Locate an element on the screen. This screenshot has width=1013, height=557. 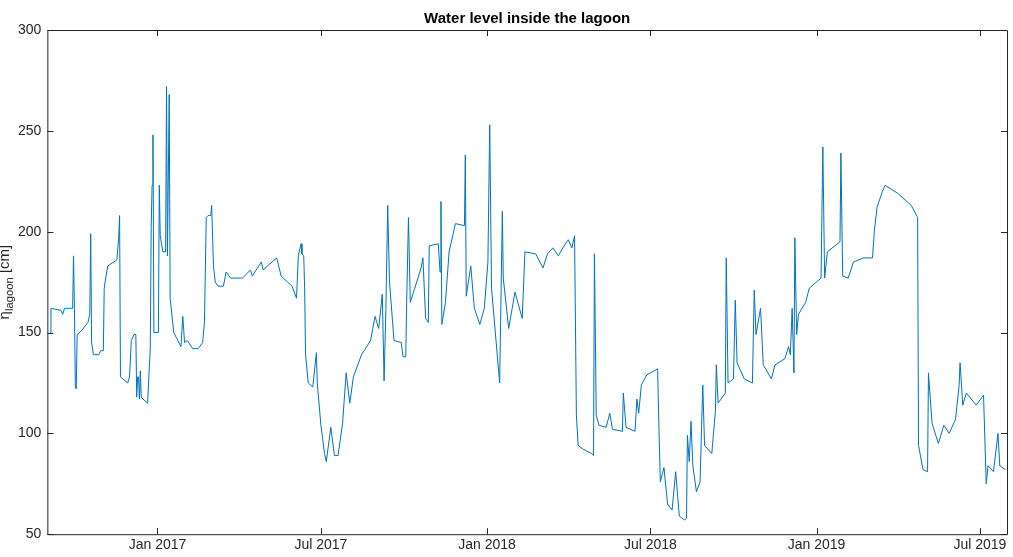
x-tick-label: Jan 2019 is located at coordinates (816, 544).